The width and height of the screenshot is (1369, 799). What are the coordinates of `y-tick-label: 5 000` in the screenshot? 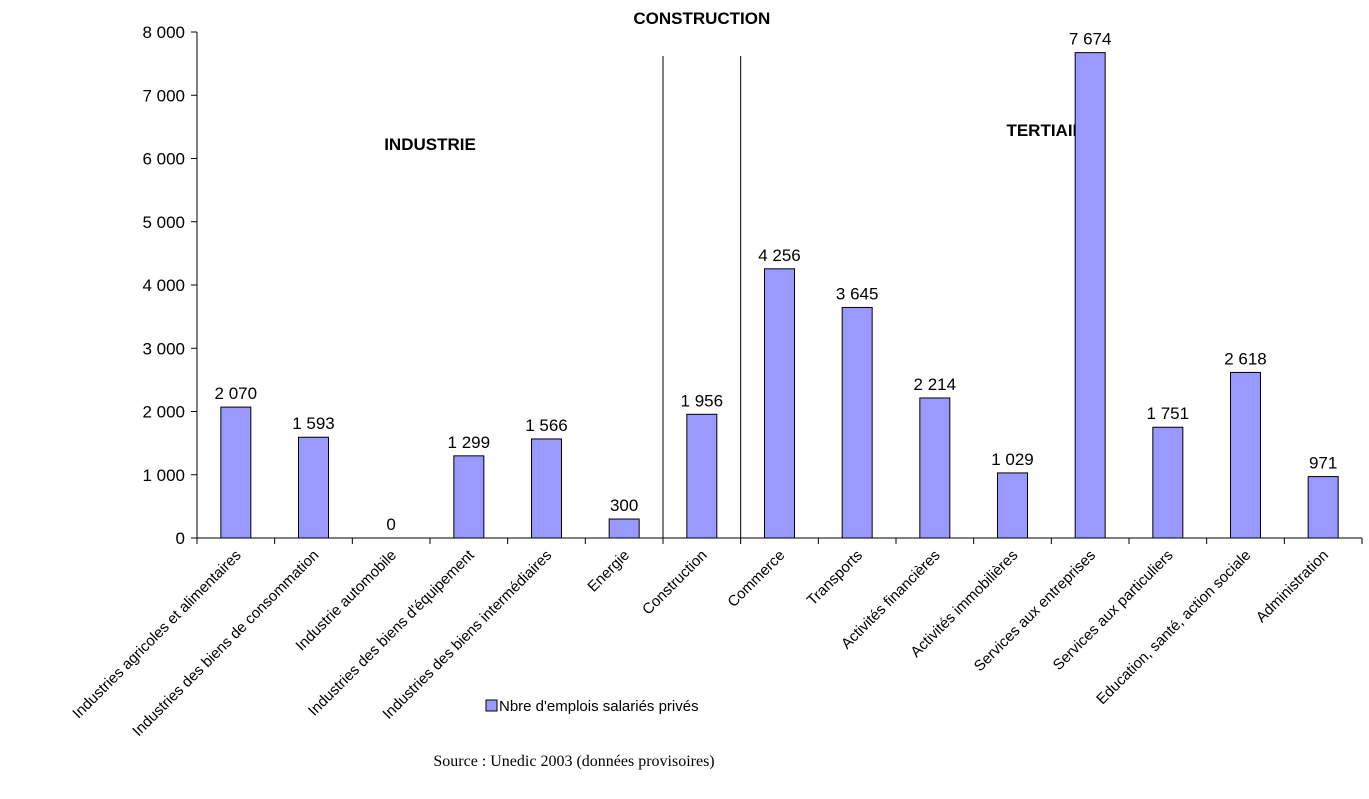 It's located at (163, 222).